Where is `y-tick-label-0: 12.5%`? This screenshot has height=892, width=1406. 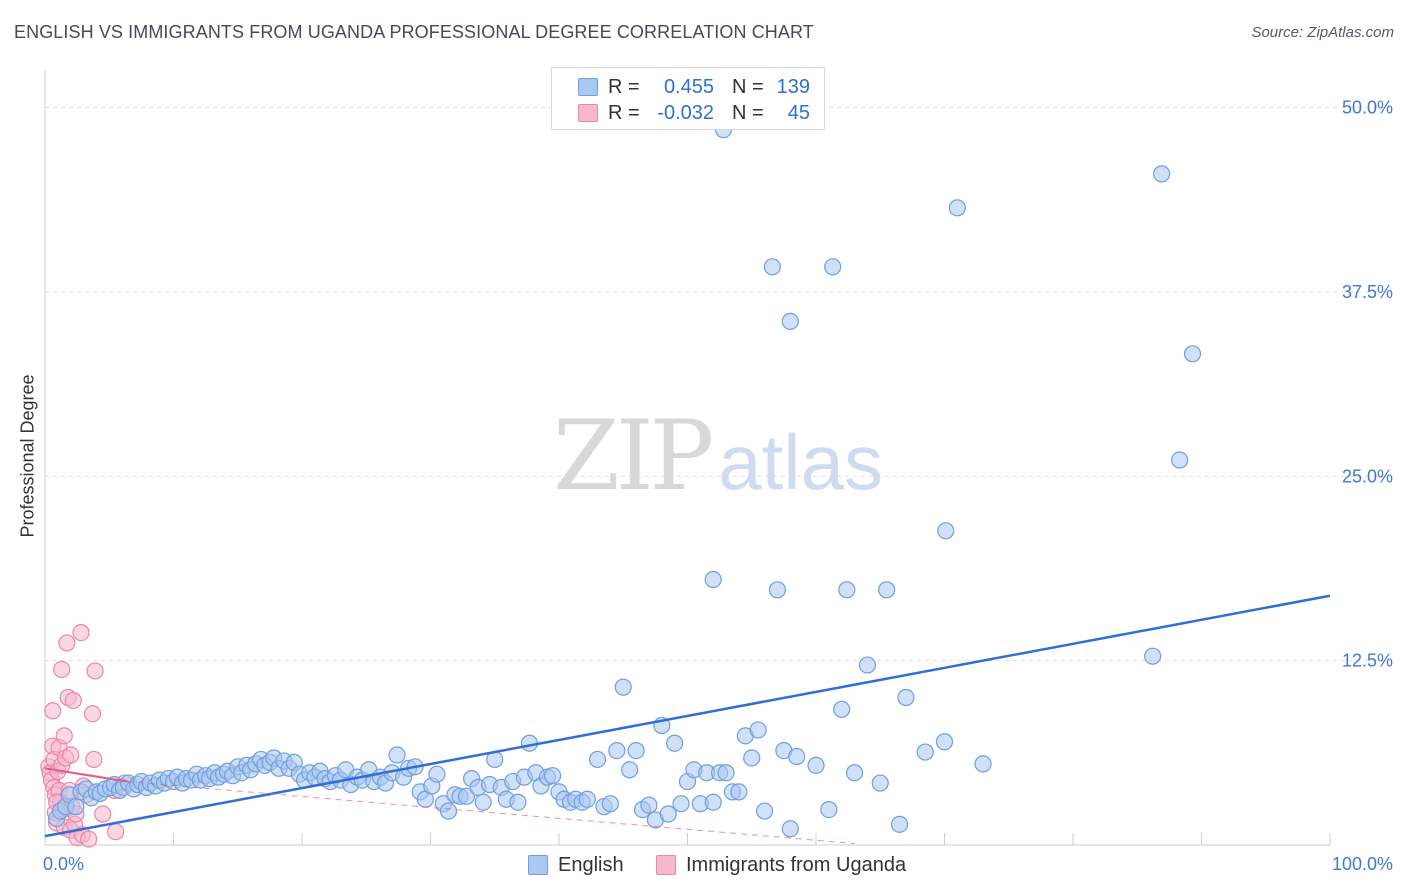 y-tick-label-0: 12.5% is located at coordinates (1367, 661).